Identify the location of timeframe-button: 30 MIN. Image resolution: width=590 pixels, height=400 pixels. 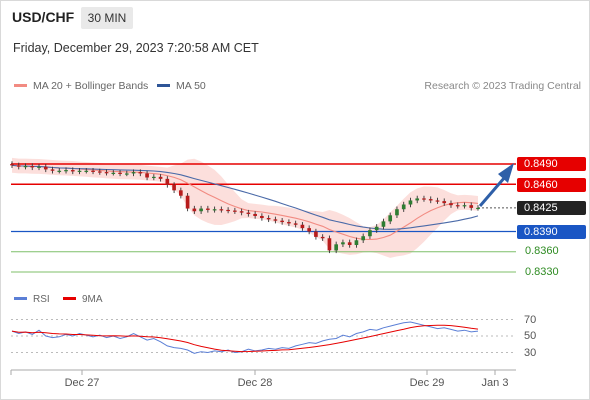
(107, 18).